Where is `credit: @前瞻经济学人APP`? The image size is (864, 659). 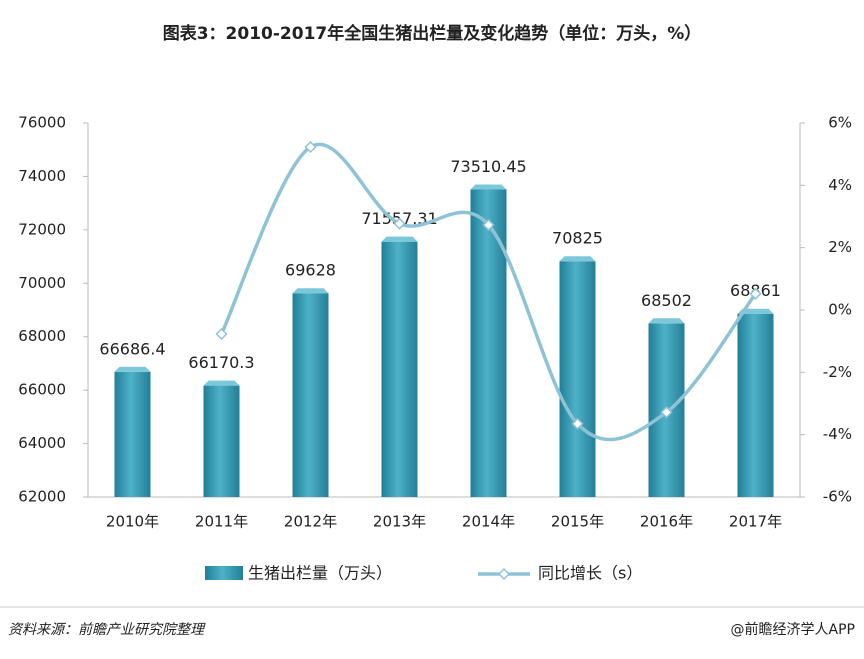
credit: @前瞻经济学人APP is located at coordinates (793, 629).